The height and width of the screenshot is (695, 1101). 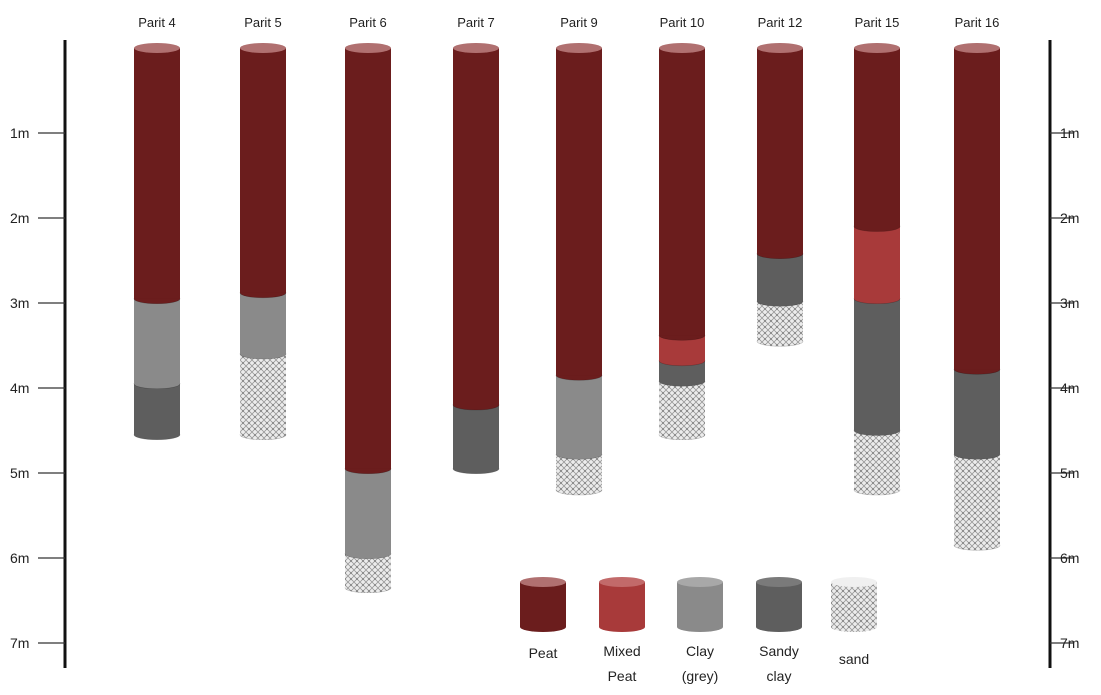 I want to click on core-column: Parit 10, so click(x=682, y=228).